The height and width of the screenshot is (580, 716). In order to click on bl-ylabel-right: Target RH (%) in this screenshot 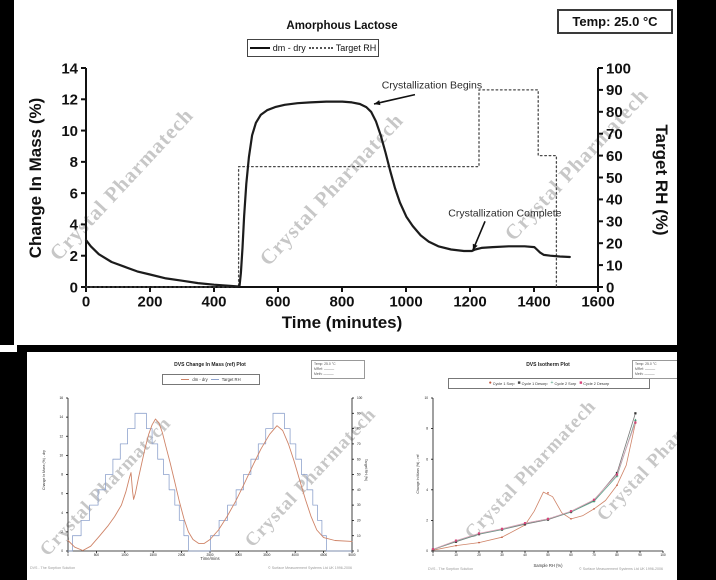, I will do `click(366, 470)`.